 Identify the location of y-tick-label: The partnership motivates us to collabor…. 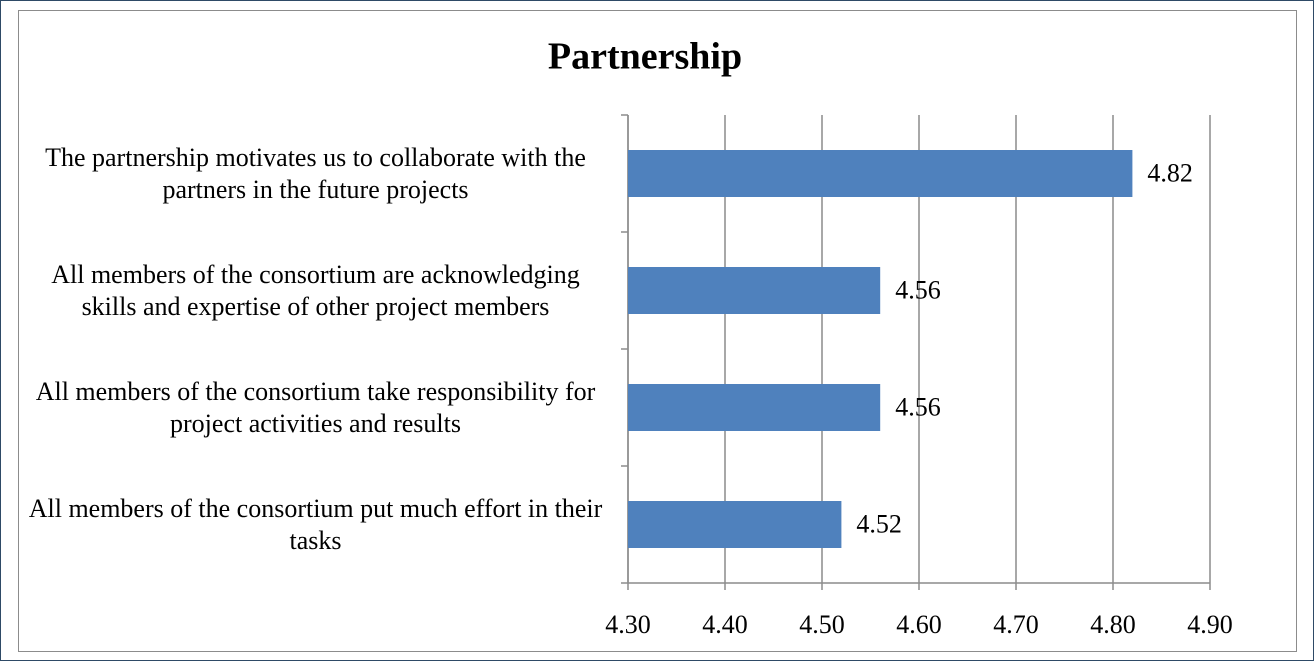
(315, 173).